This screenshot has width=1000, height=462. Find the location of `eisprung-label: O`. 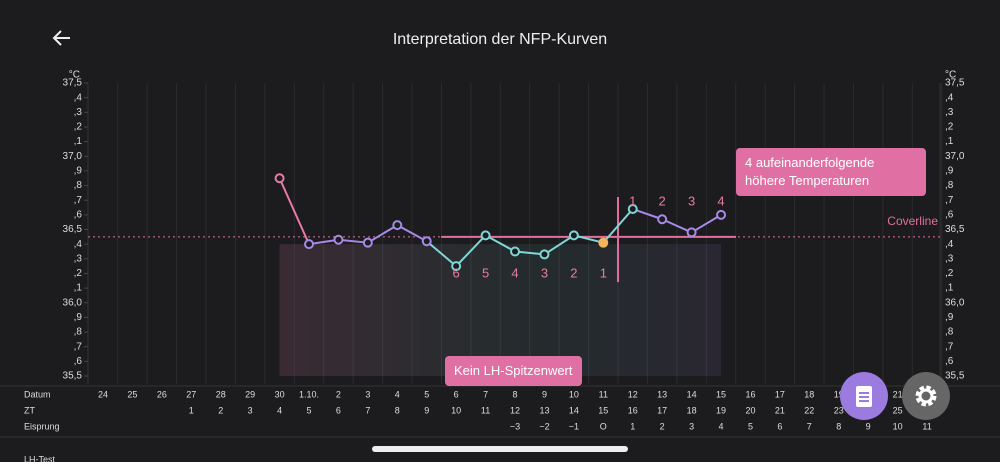

eisprung-label: O is located at coordinates (603, 426).